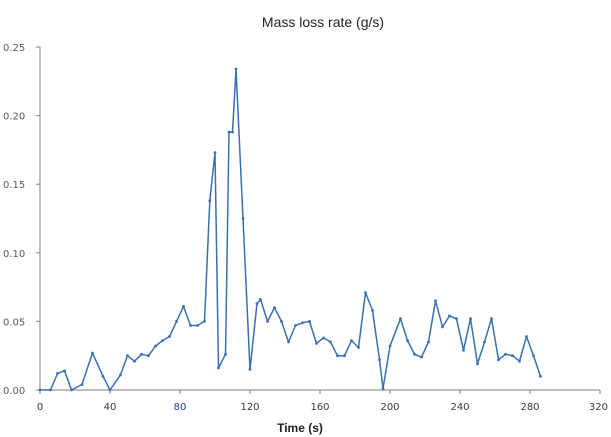  What do you see at coordinates (14, 254) in the screenshot?
I see `y-tick-label: 0.10` at bounding box center [14, 254].